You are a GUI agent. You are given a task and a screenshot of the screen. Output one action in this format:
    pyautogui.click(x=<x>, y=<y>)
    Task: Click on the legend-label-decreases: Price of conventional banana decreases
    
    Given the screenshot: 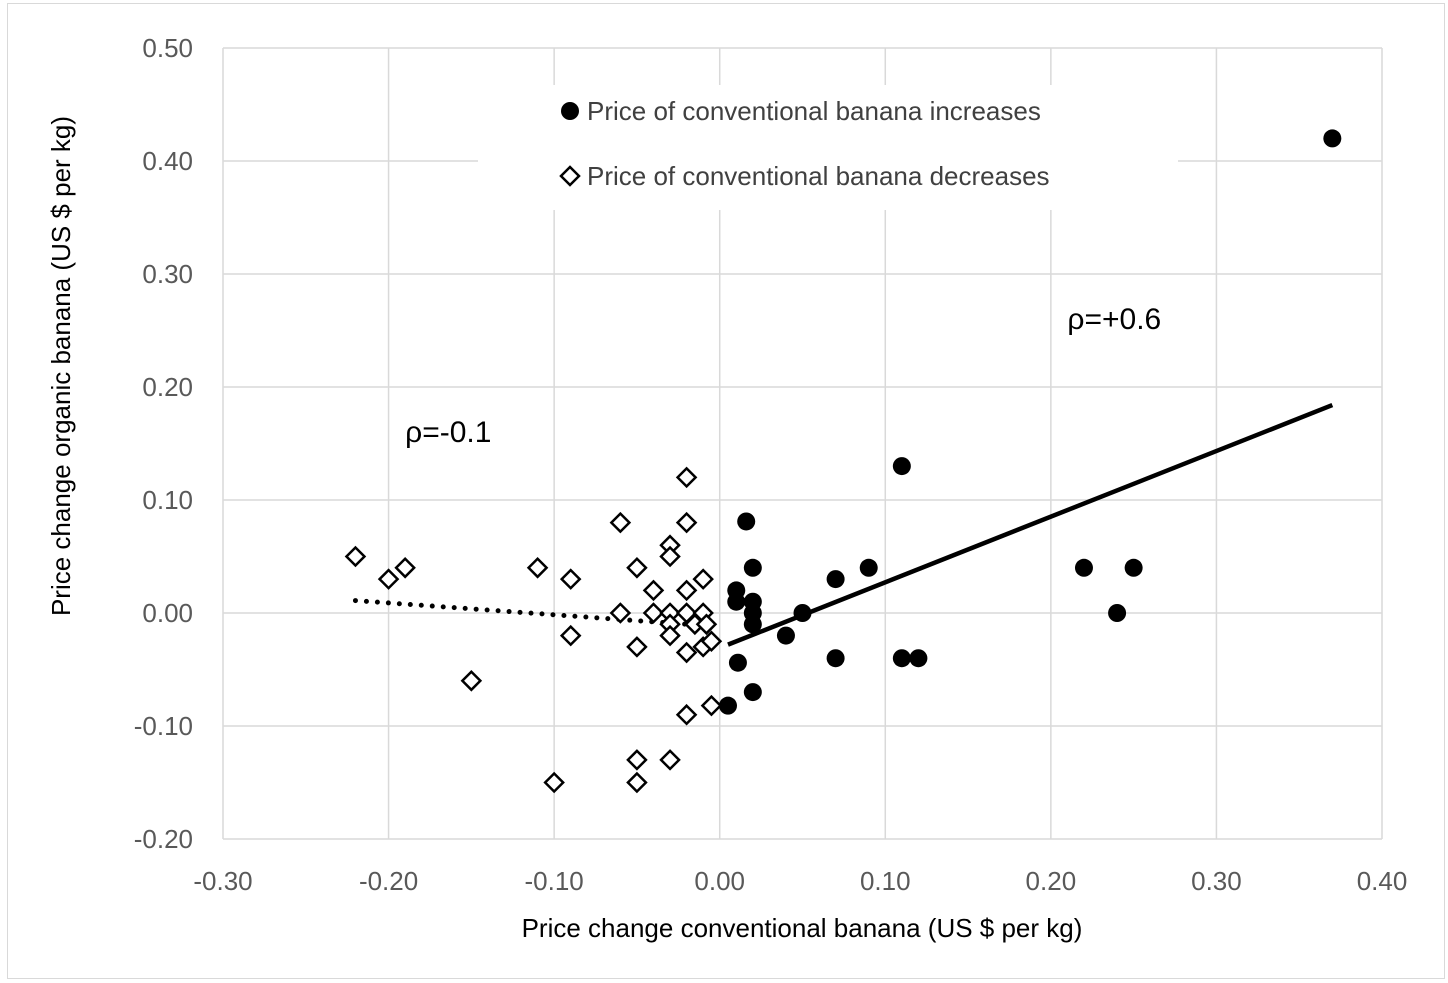 What is the action you would take?
    pyautogui.click(x=818, y=176)
    